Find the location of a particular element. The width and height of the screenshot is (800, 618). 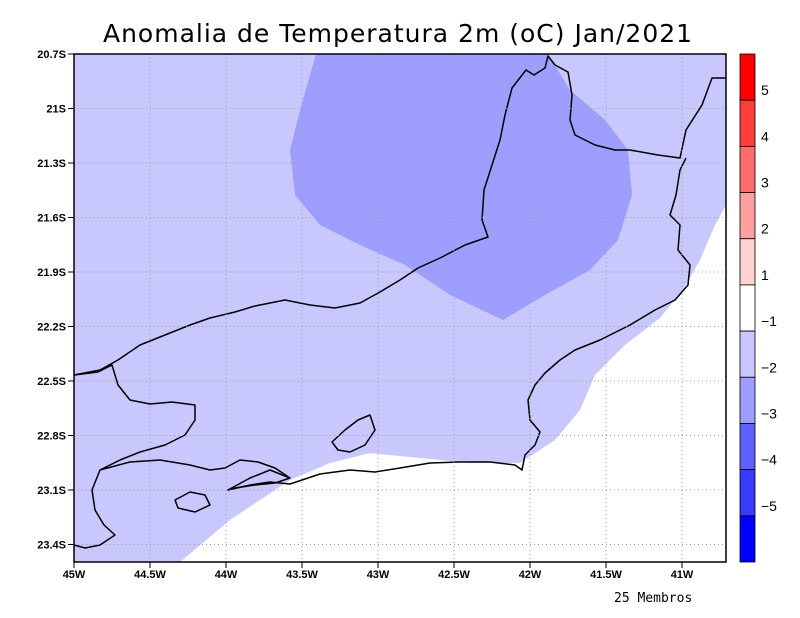

latitude-tick-label: 23.1S is located at coordinates (51, 491).